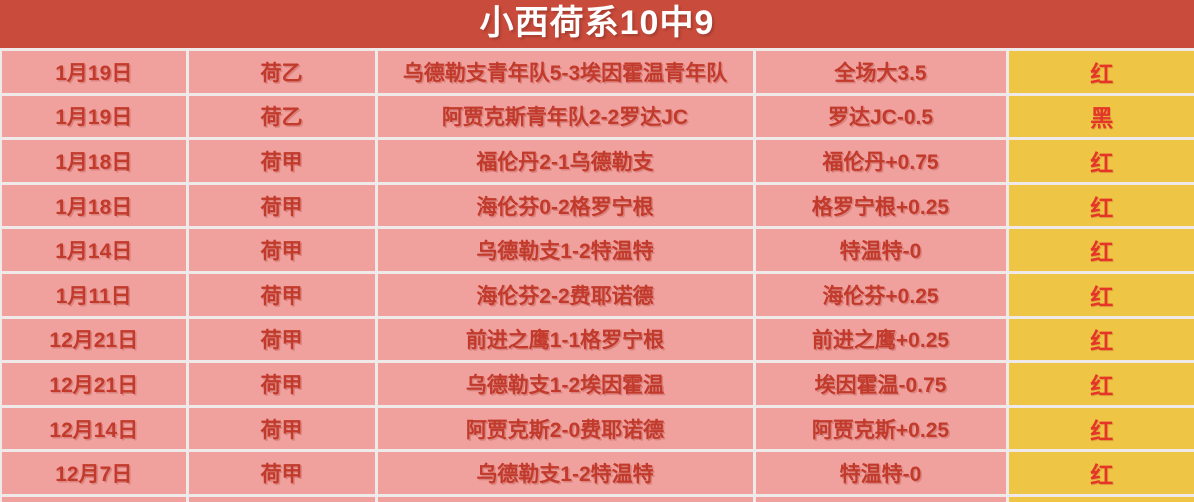  What do you see at coordinates (94, 473) in the screenshot?
I see `date-cell: 12月7日` at bounding box center [94, 473].